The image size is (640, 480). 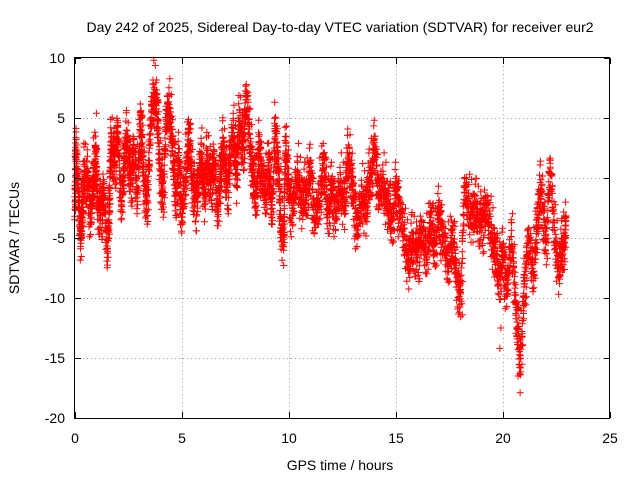 What do you see at coordinates (396, 438) in the screenshot?
I see `x-tick-label: 15` at bounding box center [396, 438].